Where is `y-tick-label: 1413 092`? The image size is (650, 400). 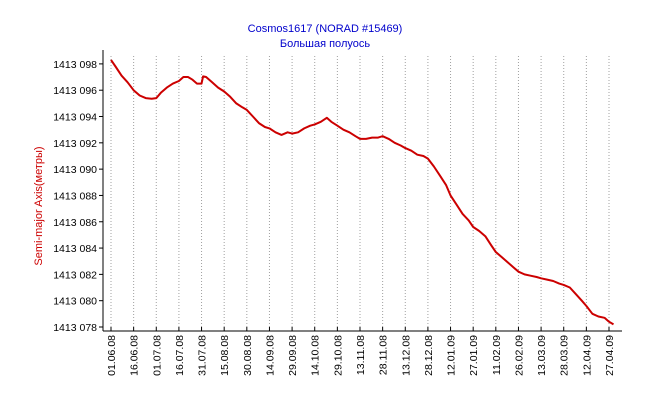
y-tick-label: 1413 092 is located at coordinates (75, 144).